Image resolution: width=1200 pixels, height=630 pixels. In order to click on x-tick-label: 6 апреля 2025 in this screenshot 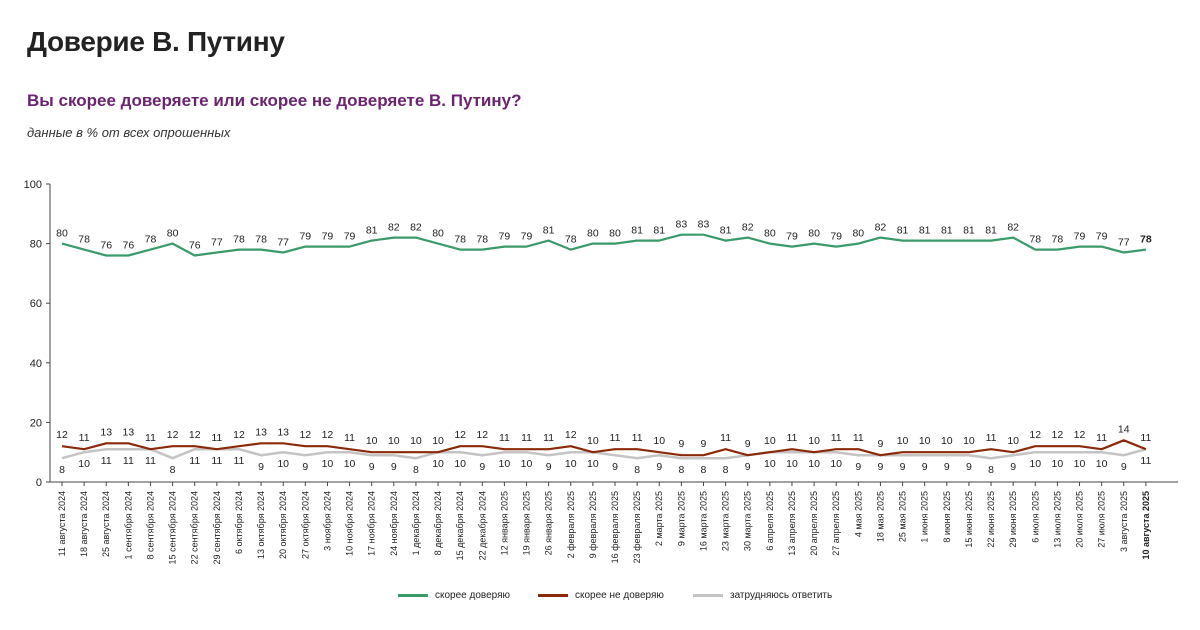, I will do `click(770, 521)`.